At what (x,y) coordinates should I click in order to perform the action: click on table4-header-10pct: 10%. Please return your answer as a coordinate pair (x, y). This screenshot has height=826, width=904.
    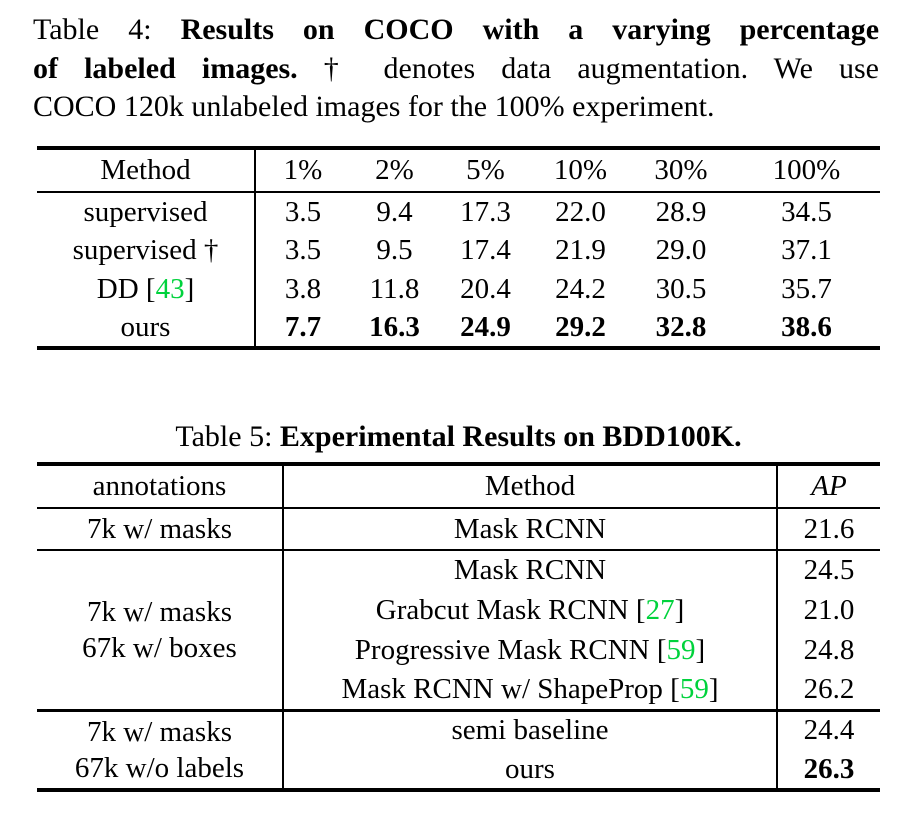
    Looking at the image, I should click on (580, 170).